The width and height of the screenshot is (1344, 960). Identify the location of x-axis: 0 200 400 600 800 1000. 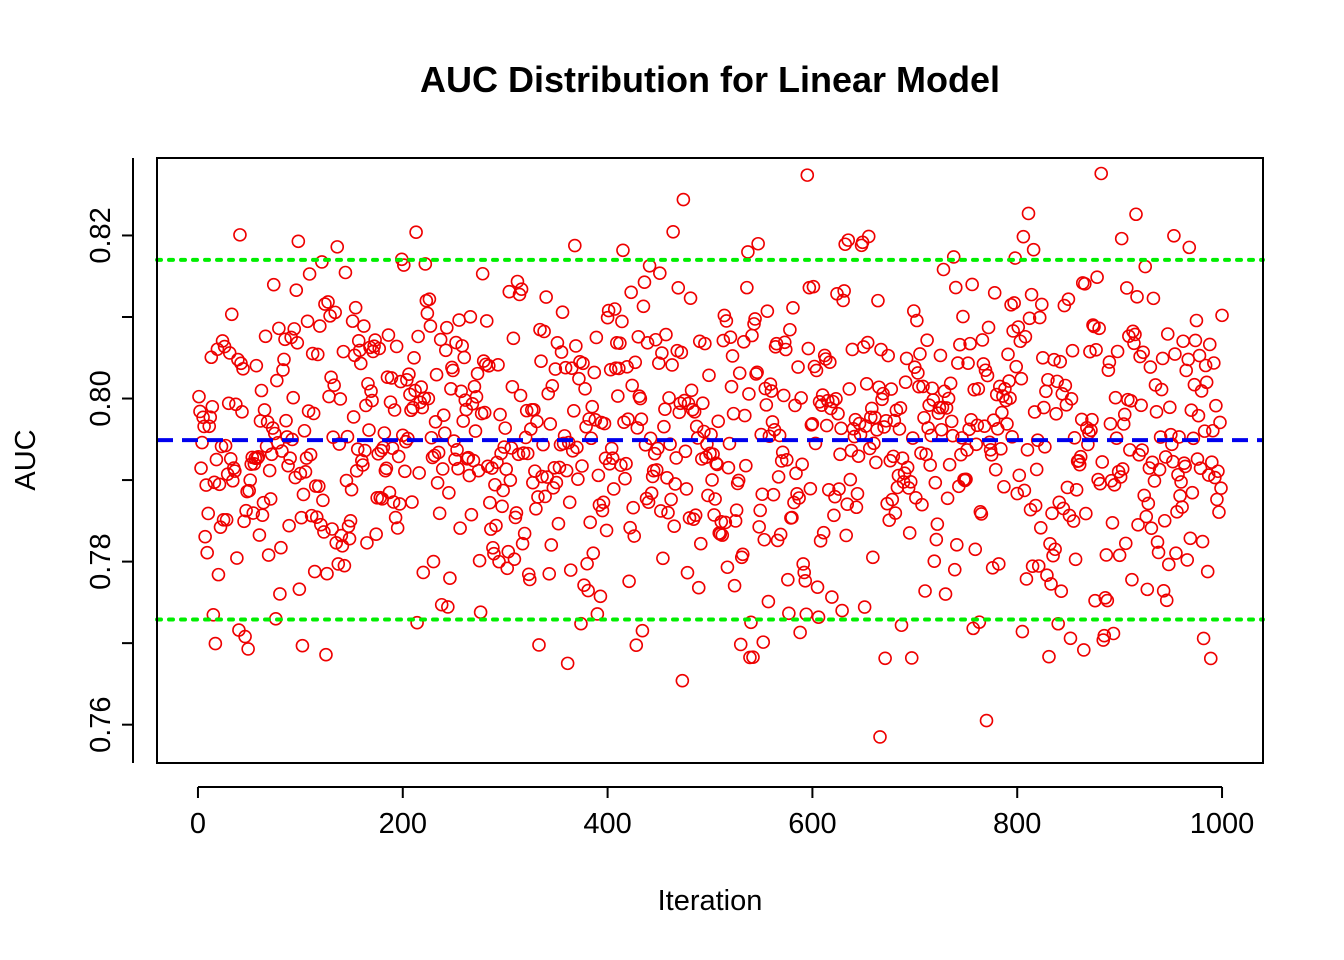
(722, 813).